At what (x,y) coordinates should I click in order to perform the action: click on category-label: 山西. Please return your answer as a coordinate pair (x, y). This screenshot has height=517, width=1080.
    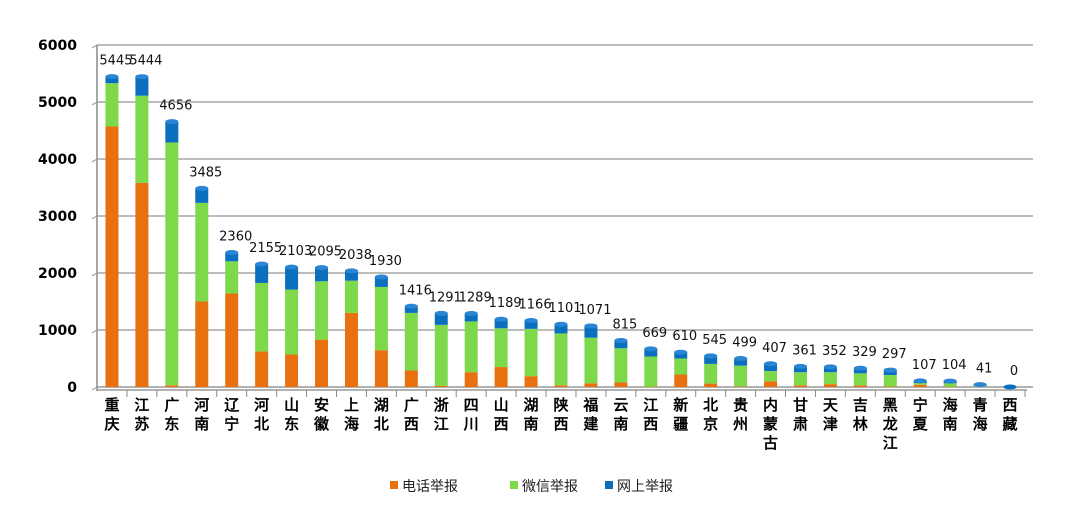
    Looking at the image, I should click on (501, 414).